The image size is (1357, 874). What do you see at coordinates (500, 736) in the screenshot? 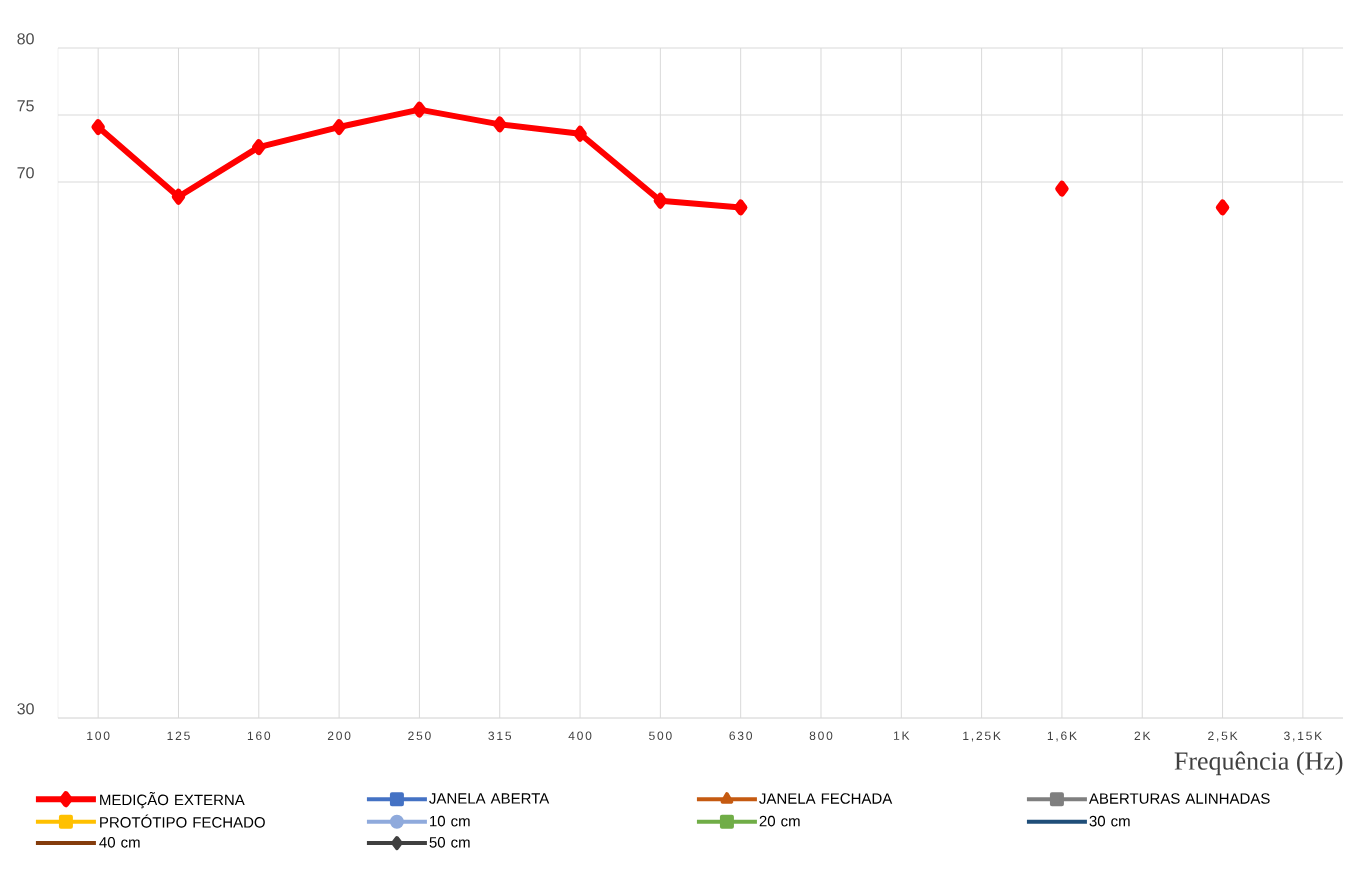
I see `x-tick-label: 315` at bounding box center [500, 736].